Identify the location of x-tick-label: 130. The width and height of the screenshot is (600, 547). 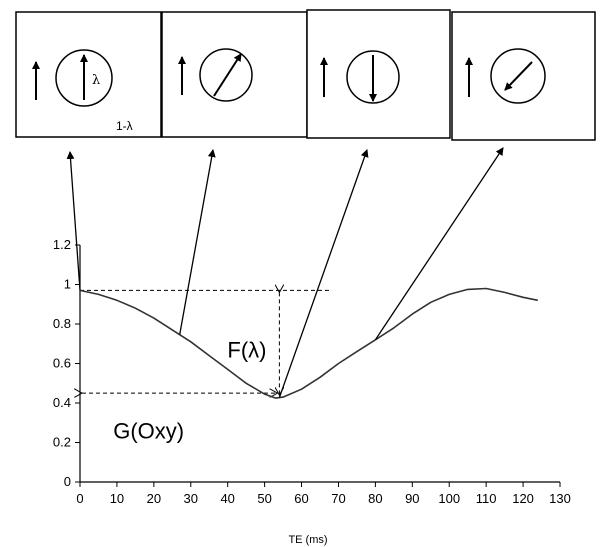
(560, 498).